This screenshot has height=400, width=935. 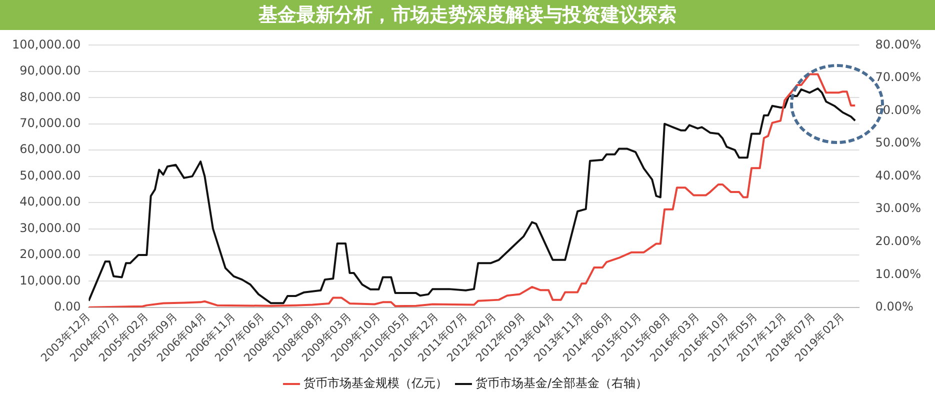 I want to click on y-tick-label: 90,000.00, so click(x=50, y=71).